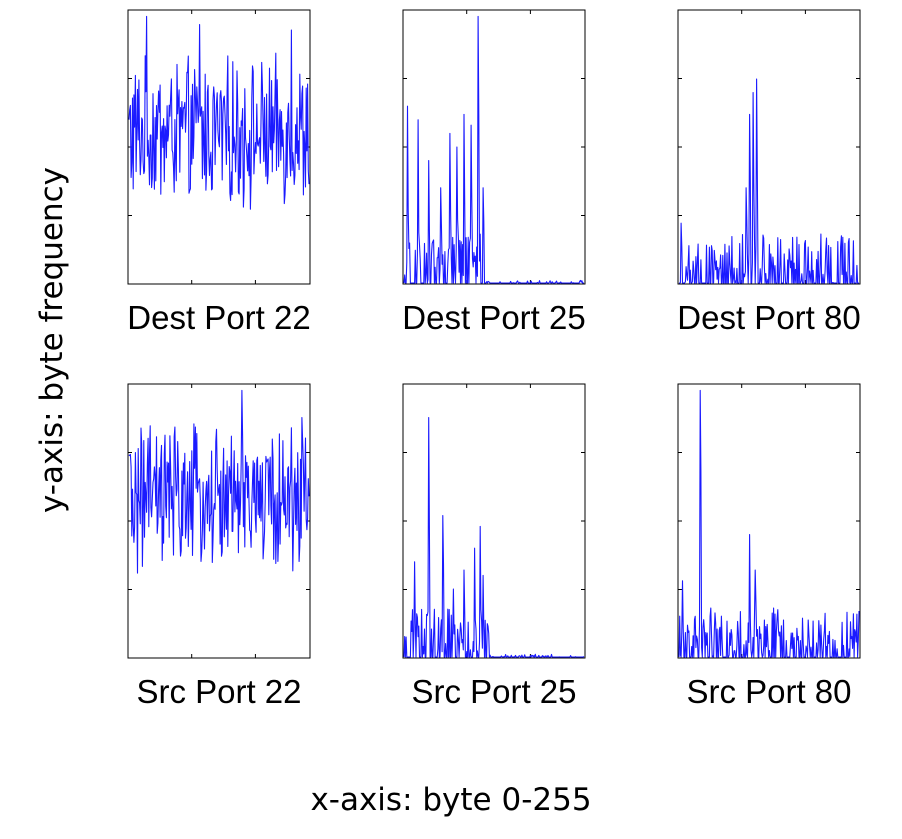  Describe the element at coordinates (493, 691) in the screenshot. I see `subplot-title: Src Port 25` at that location.